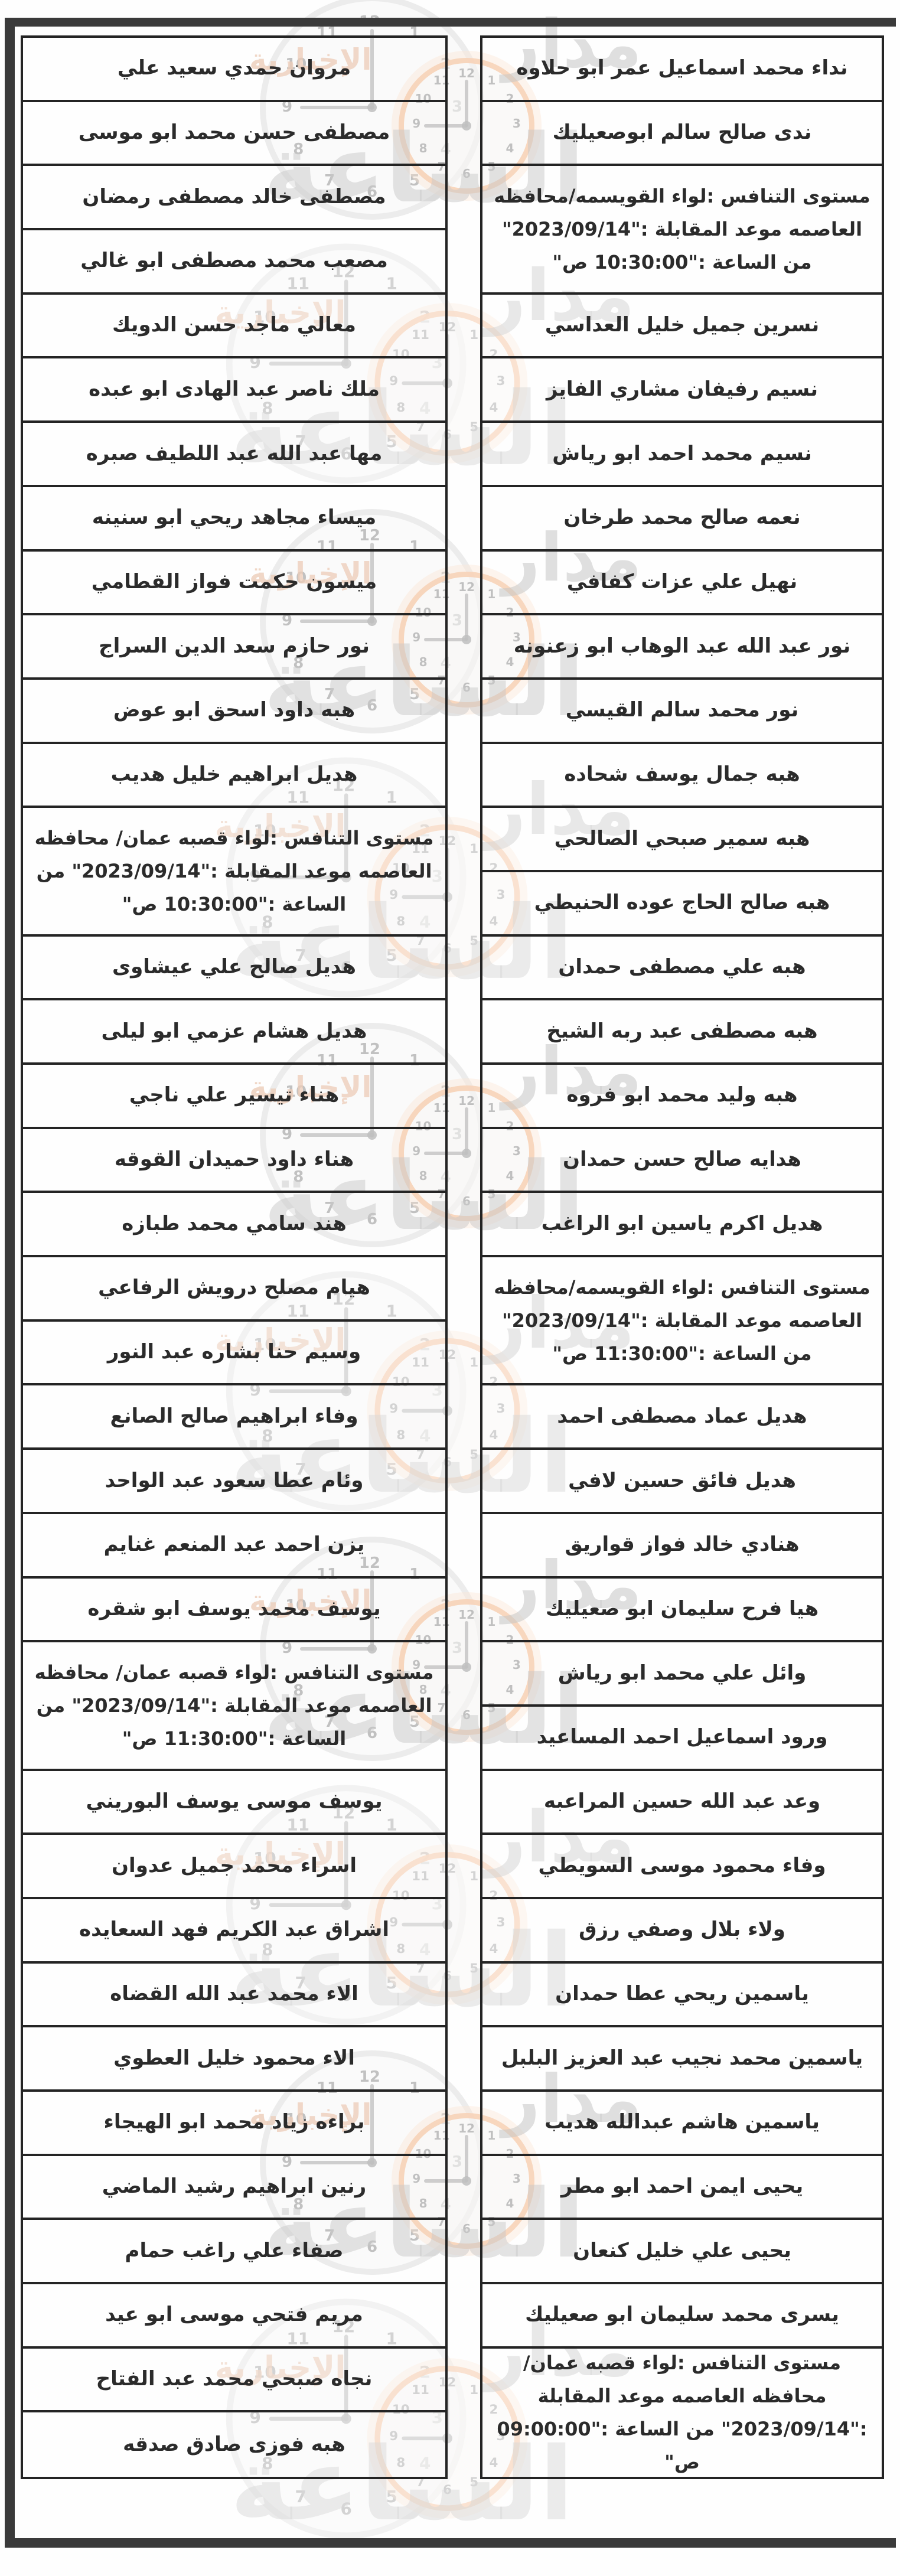 This screenshot has width=900, height=2576. What do you see at coordinates (234, 647) in the screenshot?
I see `candidate-name-cell: نور حازم سعد الدين السراج` at bounding box center [234, 647].